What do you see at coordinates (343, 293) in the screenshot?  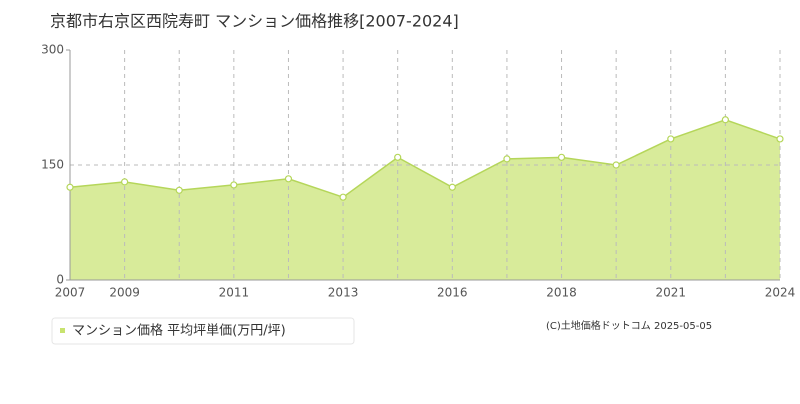 I see `x-tick-label: 2013` at bounding box center [343, 293].